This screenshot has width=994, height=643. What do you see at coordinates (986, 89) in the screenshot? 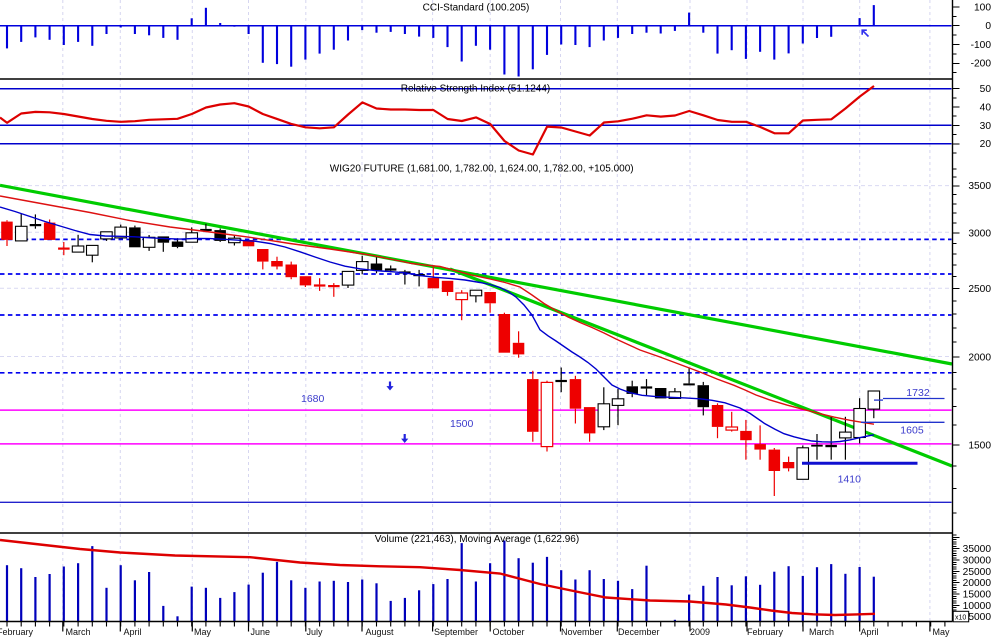
I see `svg-text: 50` at bounding box center [986, 89].